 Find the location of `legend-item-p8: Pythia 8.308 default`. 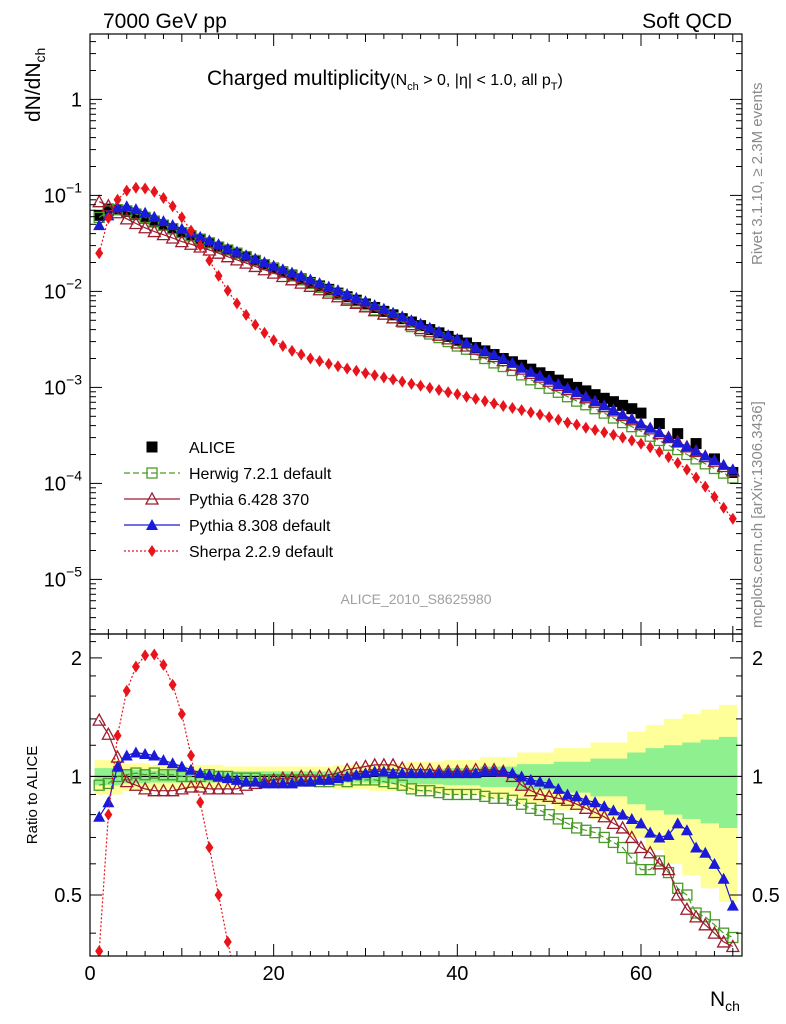

legend-item-p8: Pythia 8.308 default is located at coordinates (227, 526).